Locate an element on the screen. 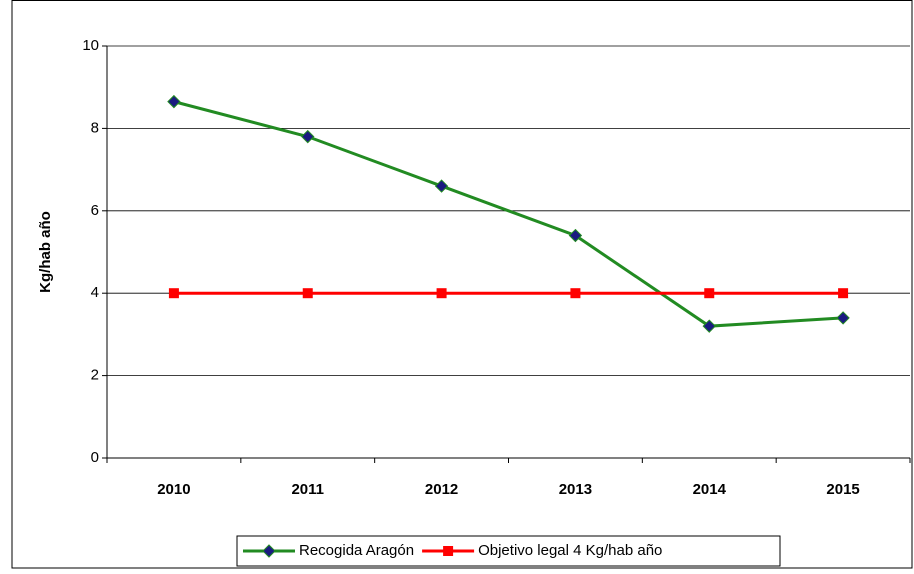 The width and height of the screenshot is (914, 574). legend-box is located at coordinates (508, 551).